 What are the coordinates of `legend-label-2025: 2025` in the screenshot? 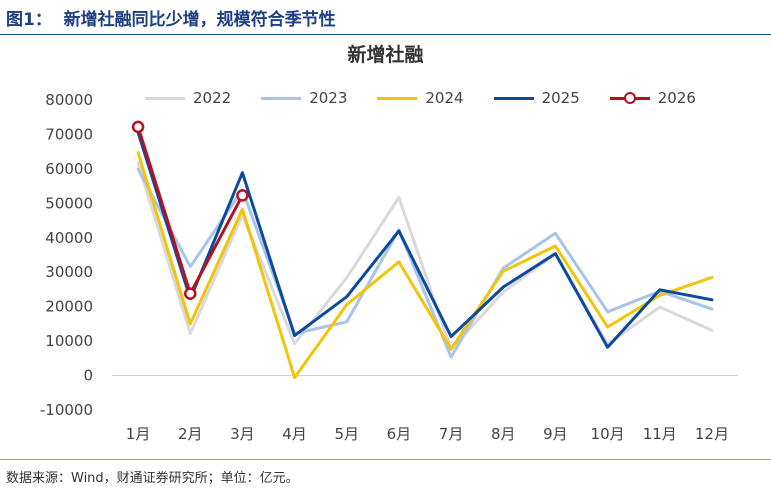 It's located at (560, 98).